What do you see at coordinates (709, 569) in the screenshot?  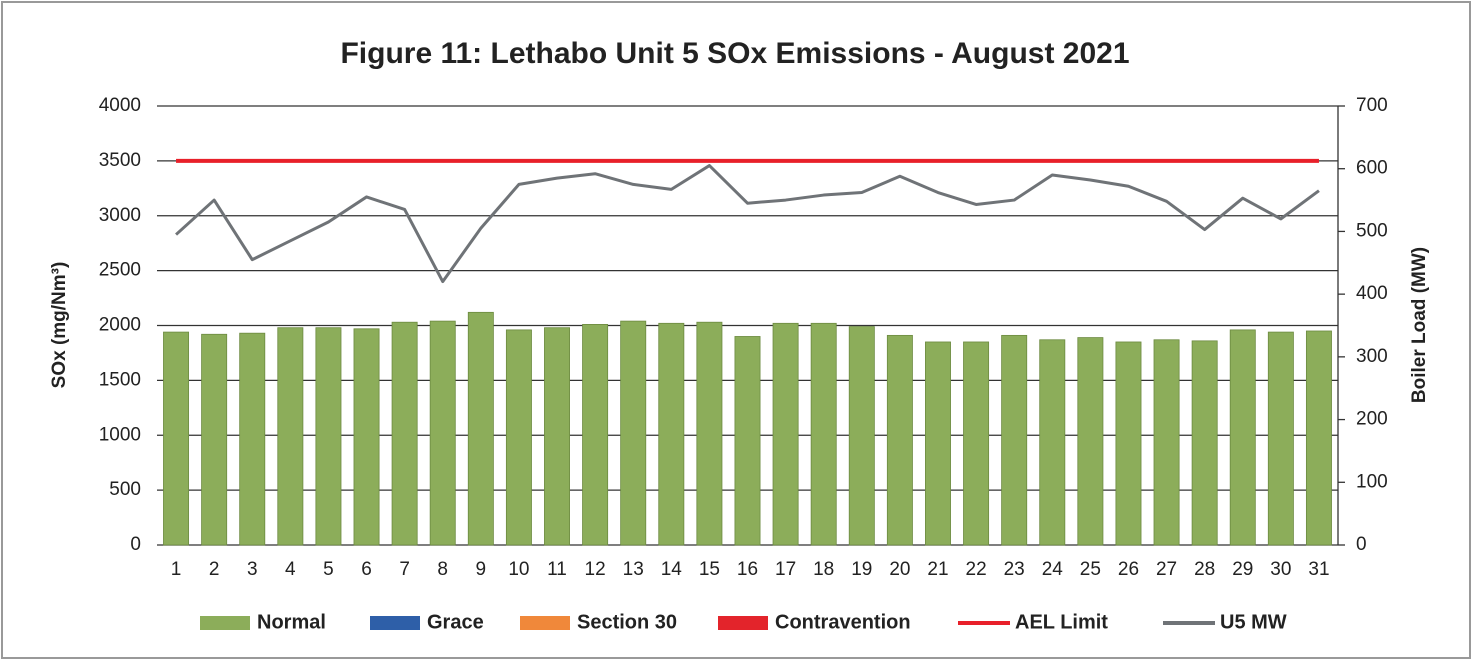 I see `x-tick-label: 15` at bounding box center [709, 569].